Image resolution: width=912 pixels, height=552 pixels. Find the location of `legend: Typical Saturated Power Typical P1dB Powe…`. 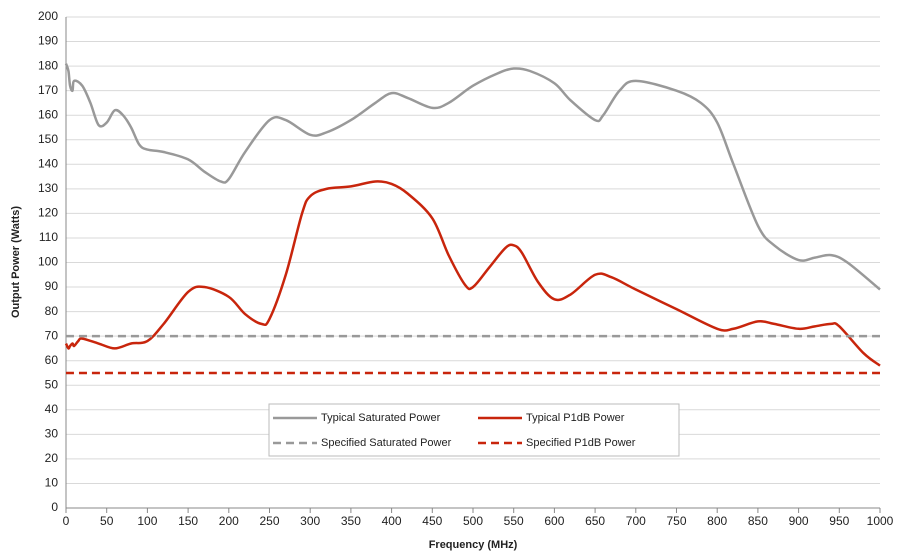

legend: Typical Saturated Power Typical P1dB Powe… is located at coordinates (474, 430).